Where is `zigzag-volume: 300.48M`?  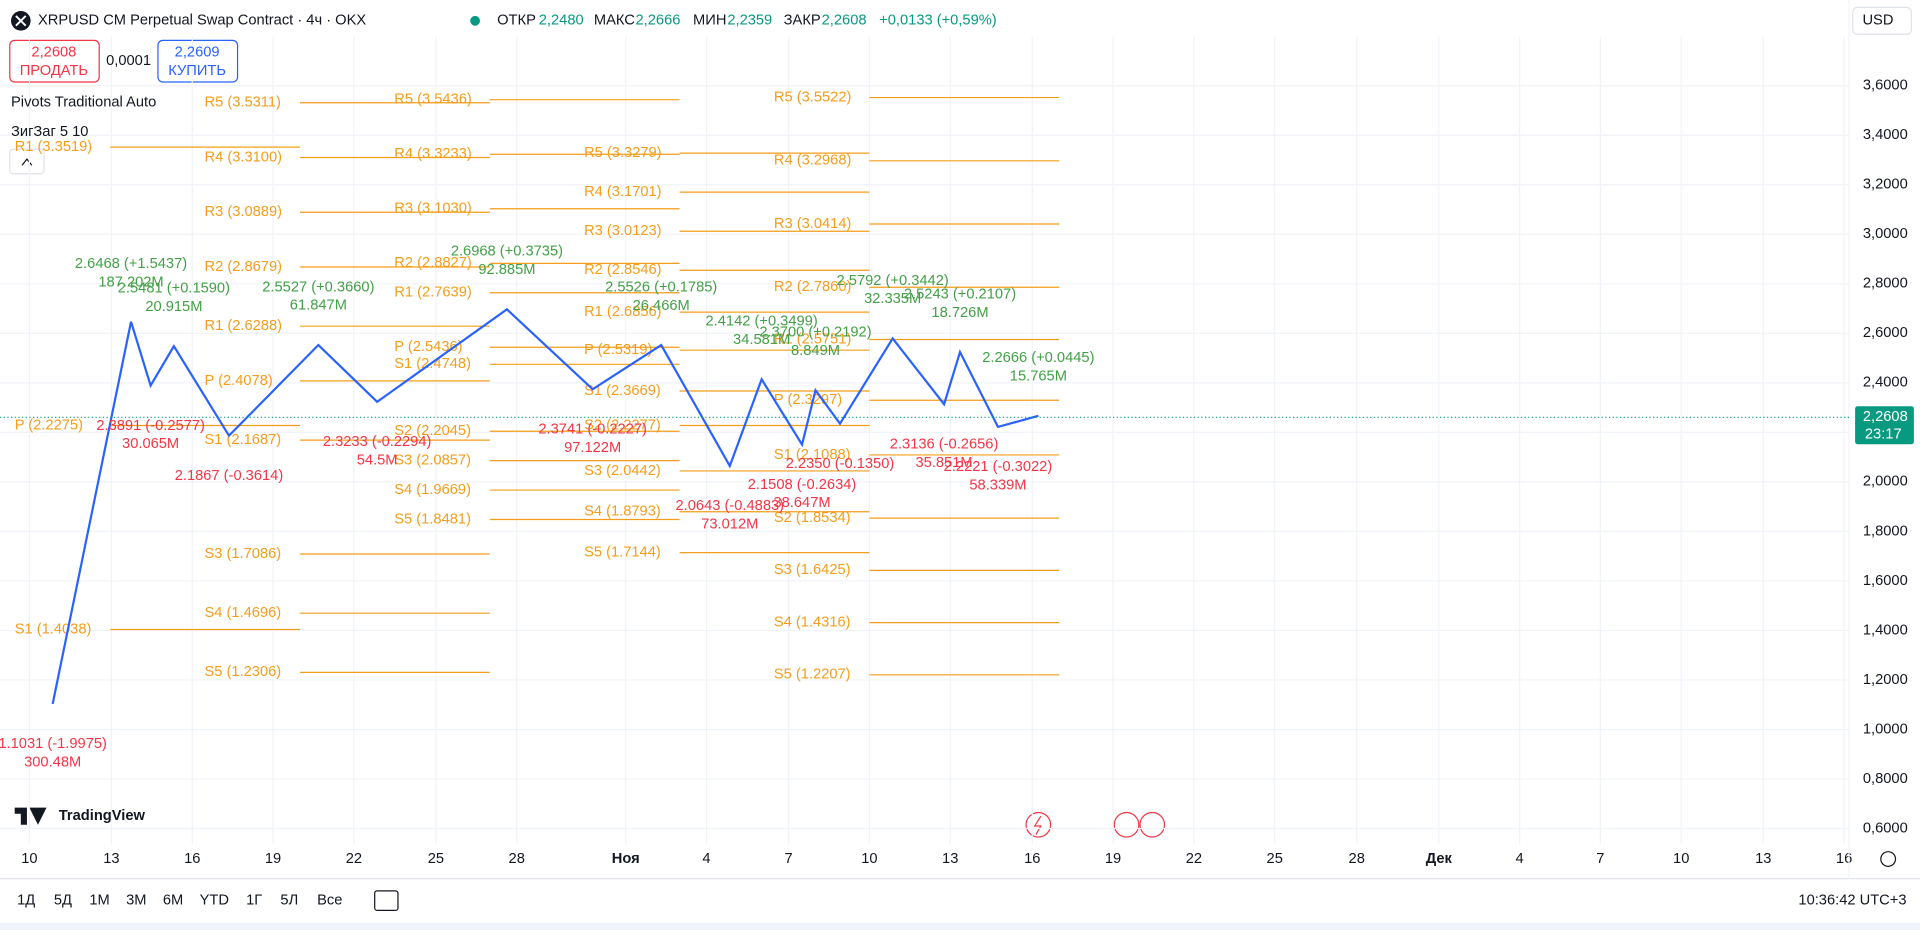
zigzag-volume: 300.48M is located at coordinates (52, 763).